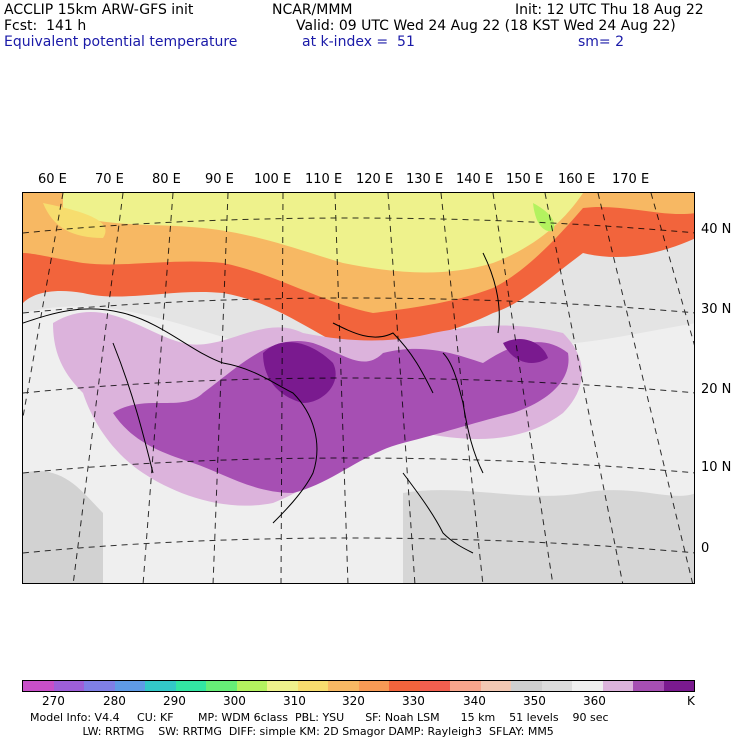  Describe the element at coordinates (474, 701) in the screenshot. I see `colorbar-tick-label: 340` at that location.